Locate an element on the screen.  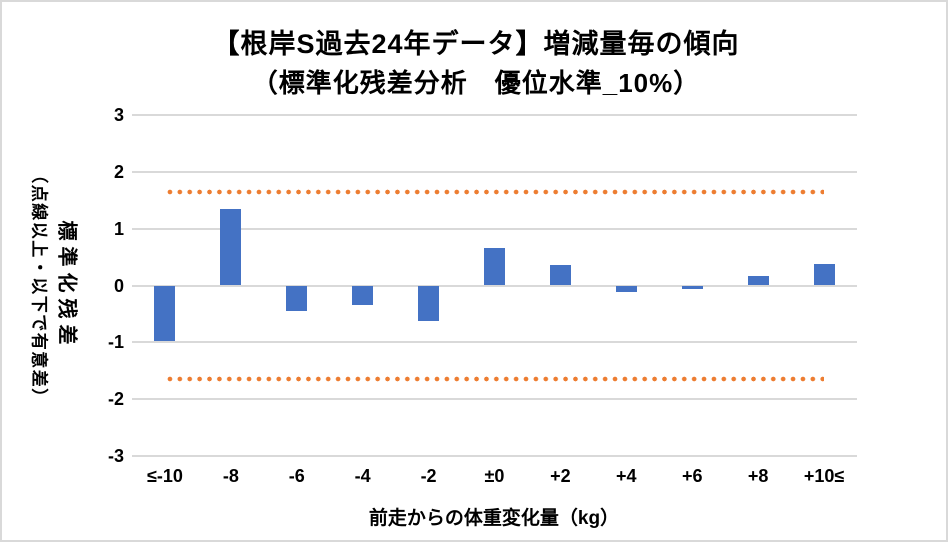
x-tick-label: +10≤ is located at coordinates (824, 476).